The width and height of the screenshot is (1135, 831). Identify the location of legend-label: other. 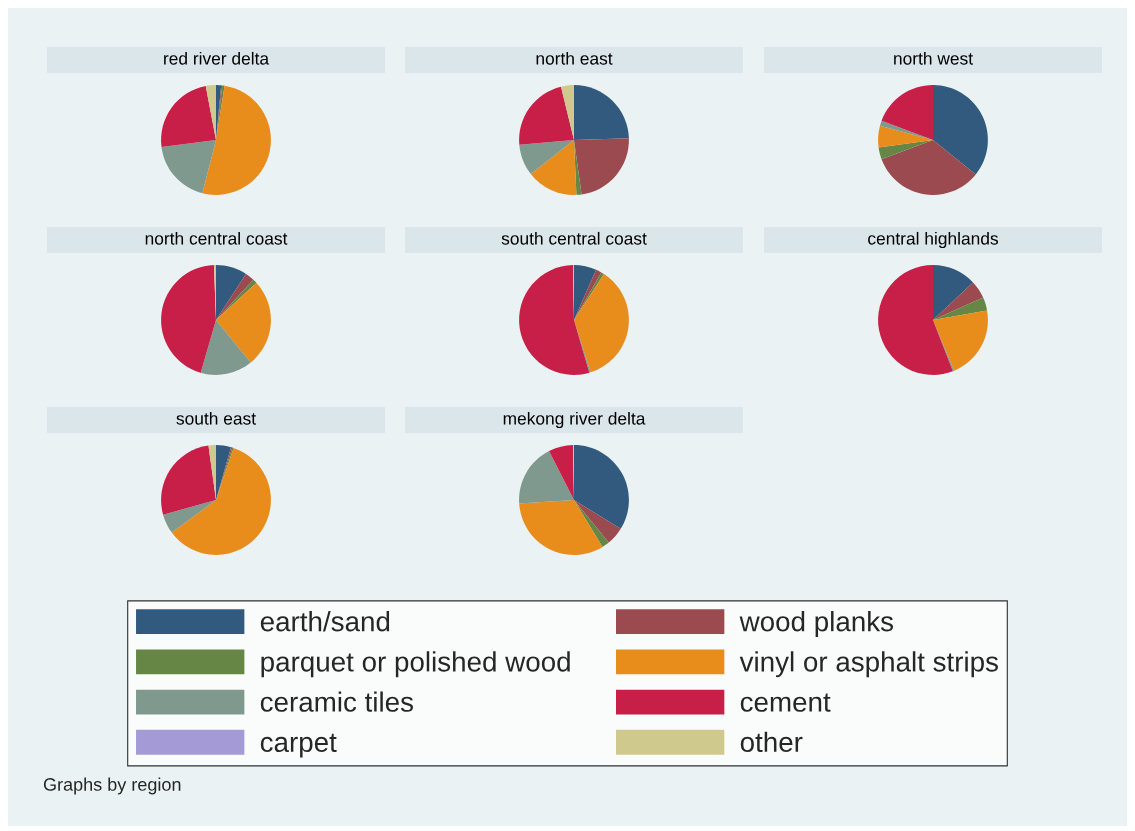
(771, 742).